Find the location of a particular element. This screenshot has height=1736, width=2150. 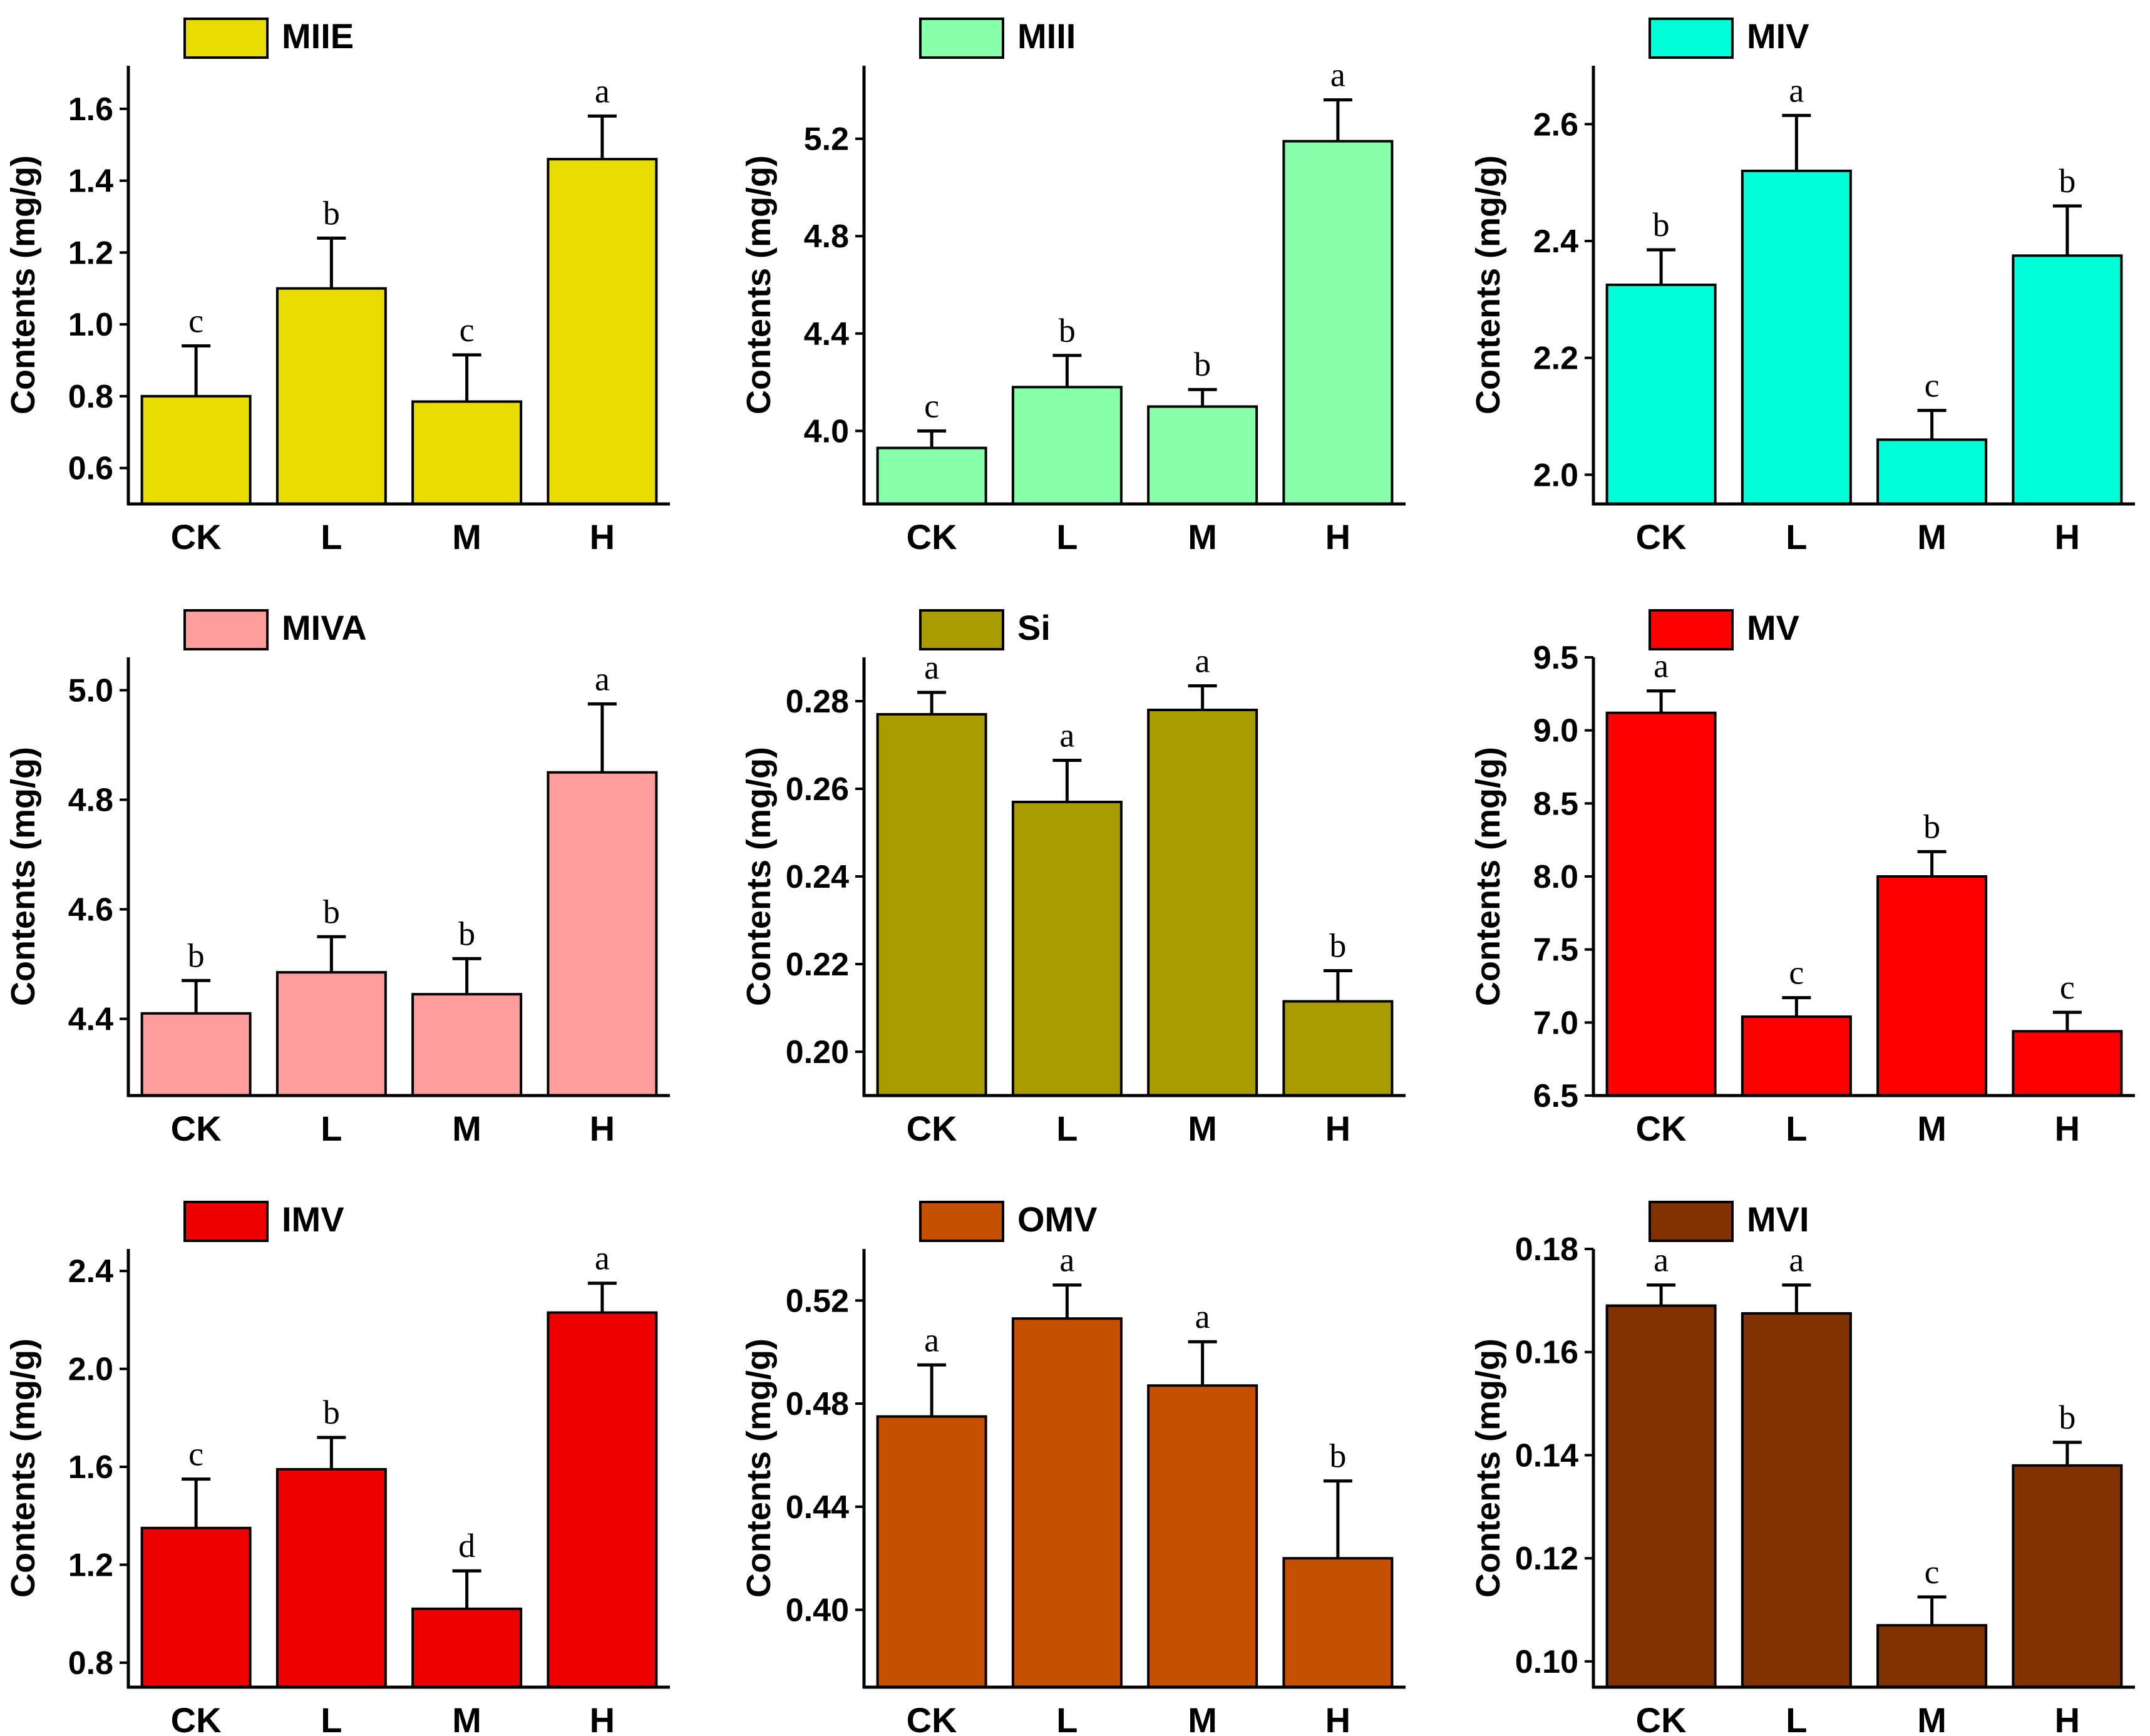

sig-letter-miv-l: a is located at coordinates (1796, 90).